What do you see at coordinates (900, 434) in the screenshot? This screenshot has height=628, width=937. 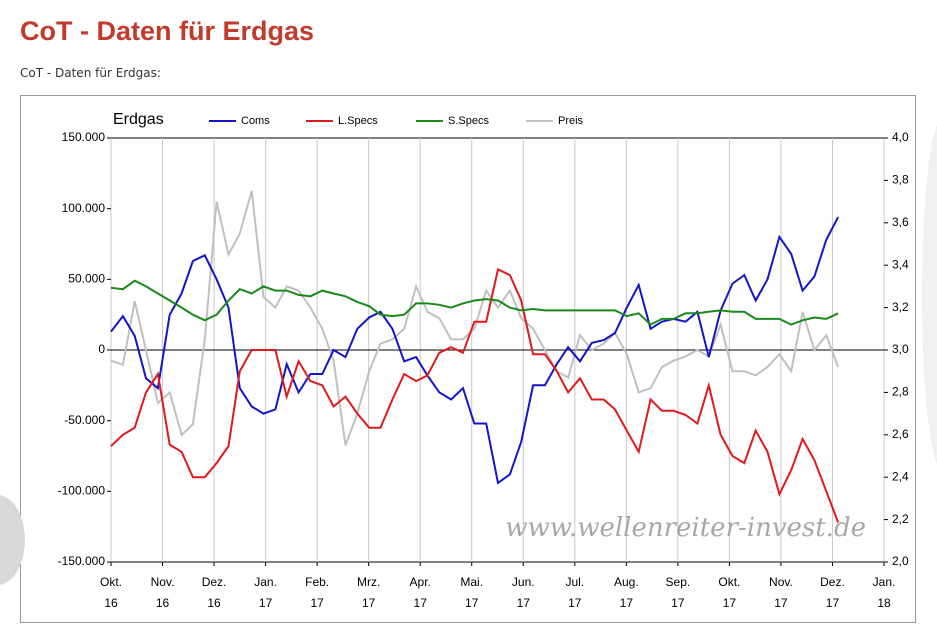 I see `y2-tick-label: 2,6` at bounding box center [900, 434].